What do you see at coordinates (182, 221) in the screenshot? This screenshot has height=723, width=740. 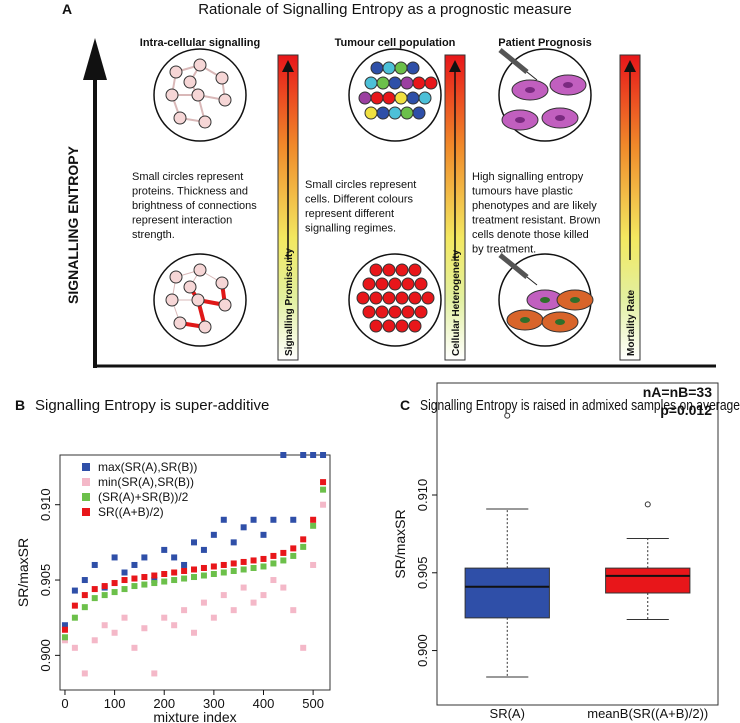 I see `description: represent interaction` at bounding box center [182, 221].